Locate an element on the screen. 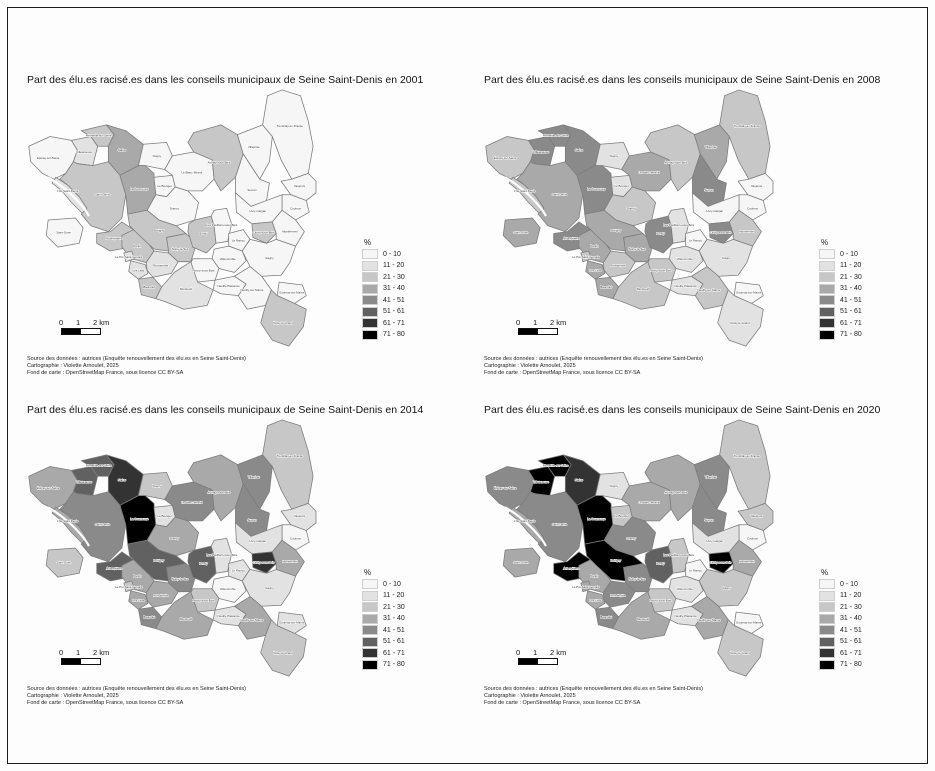  legend-class-label: 11 - 20 is located at coordinates (851, 265).